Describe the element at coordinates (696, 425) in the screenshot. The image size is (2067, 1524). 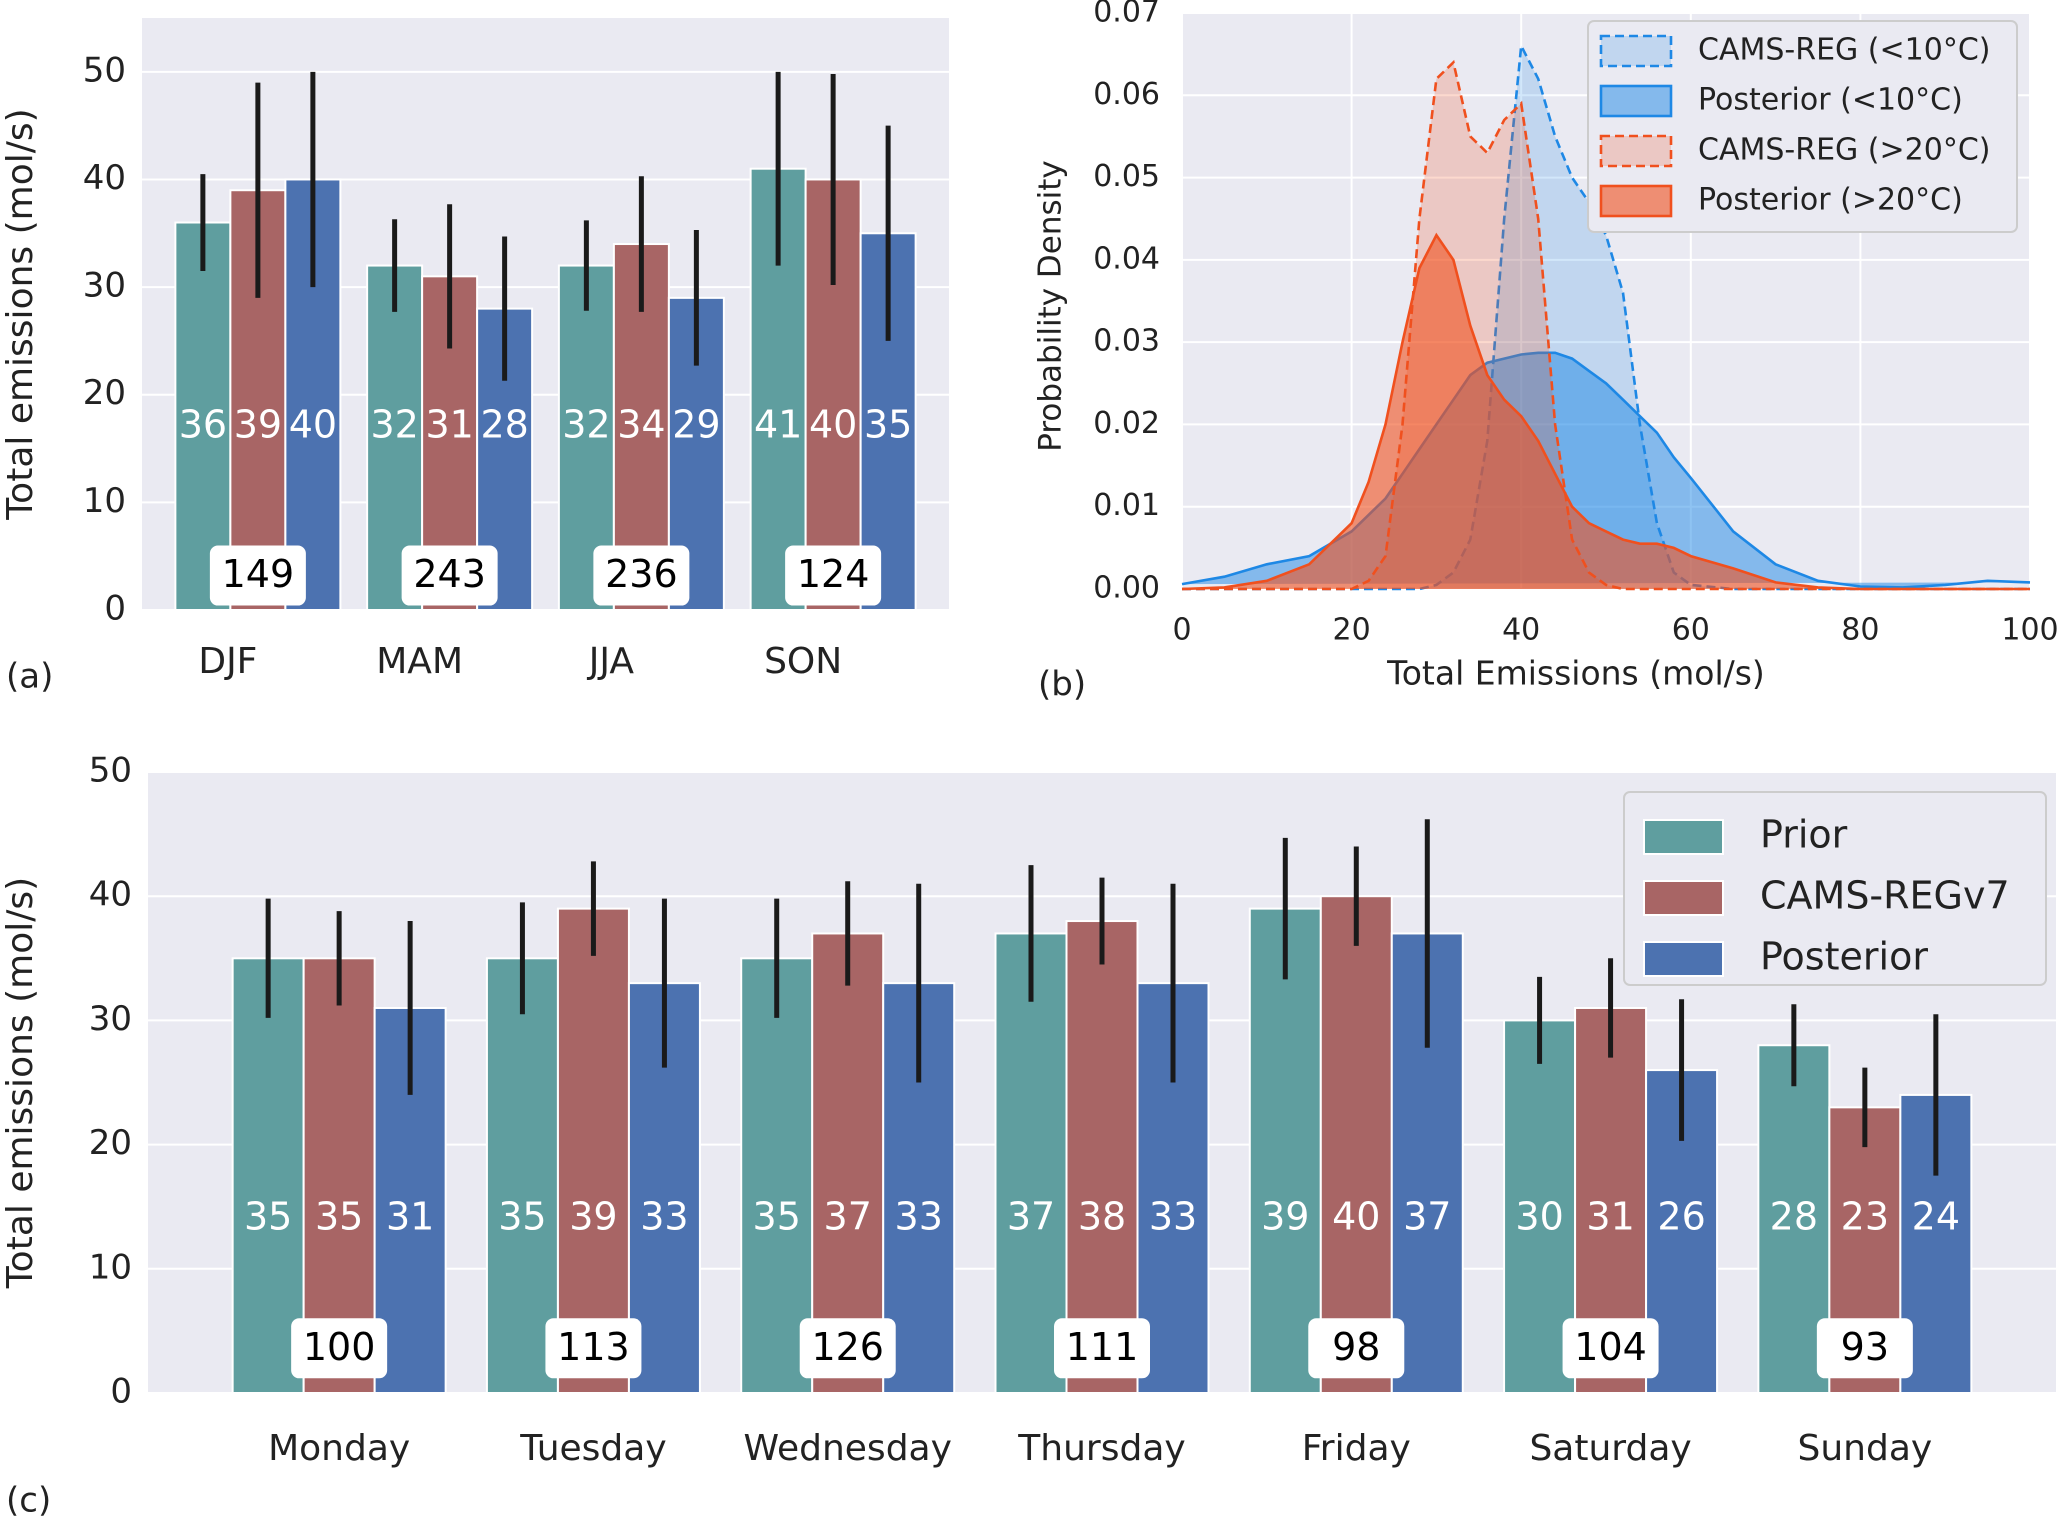
I see `value-label: 29` at that location.